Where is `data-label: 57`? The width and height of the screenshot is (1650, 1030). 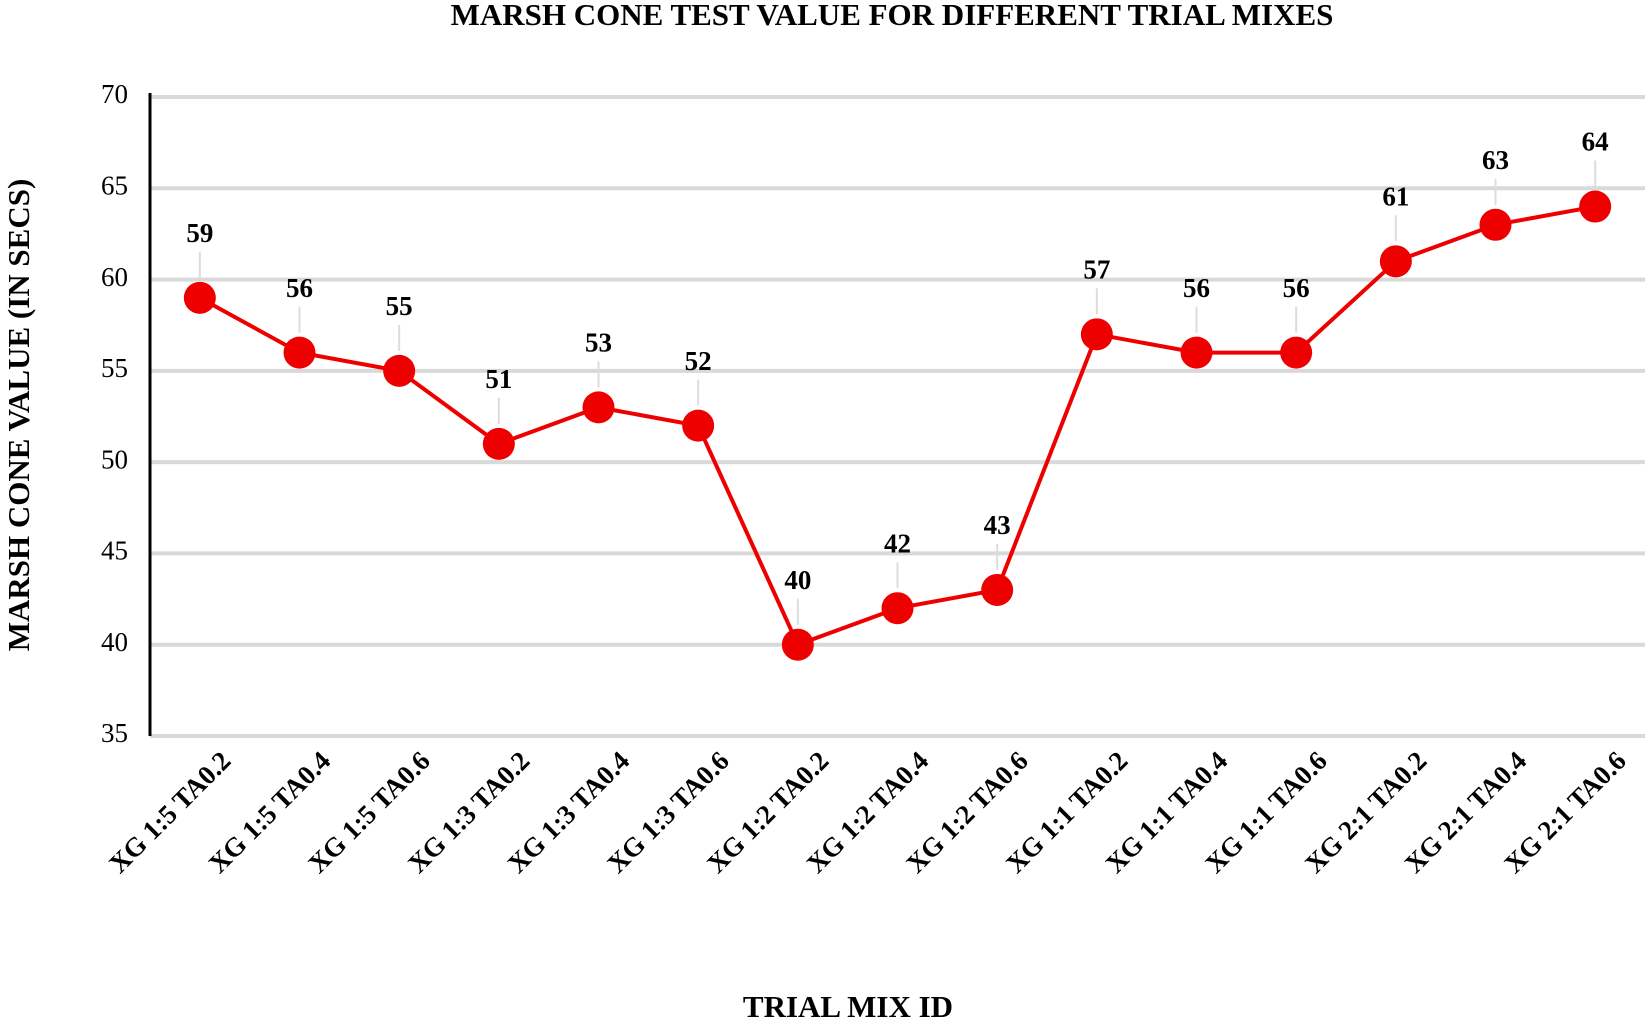 data-label: 57 is located at coordinates (1096, 270).